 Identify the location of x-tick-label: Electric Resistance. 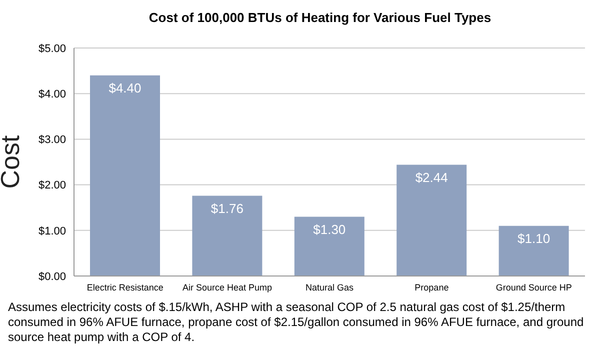
(125, 287).